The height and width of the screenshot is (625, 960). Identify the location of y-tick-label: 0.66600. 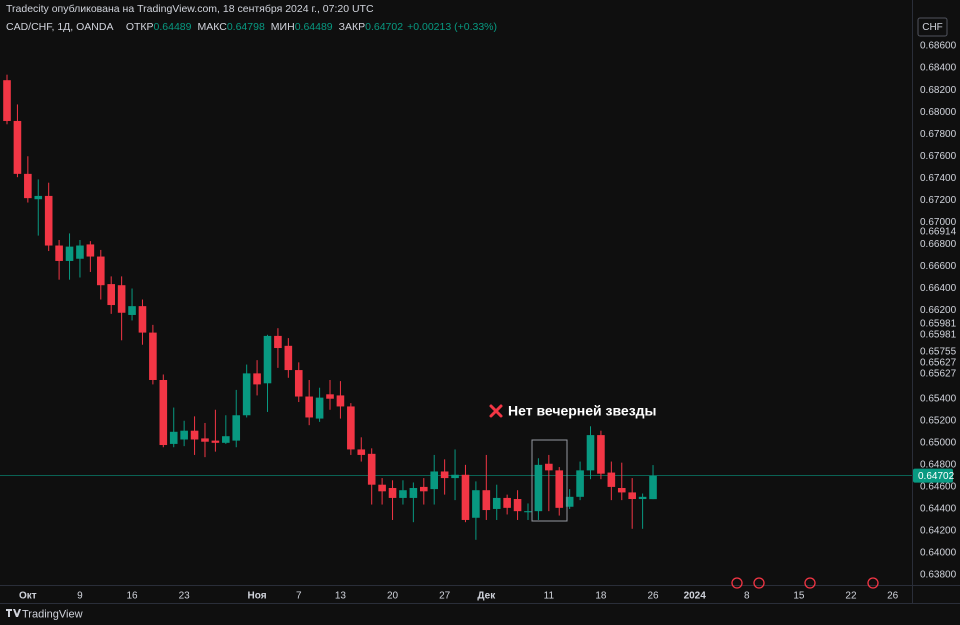
(938, 266).